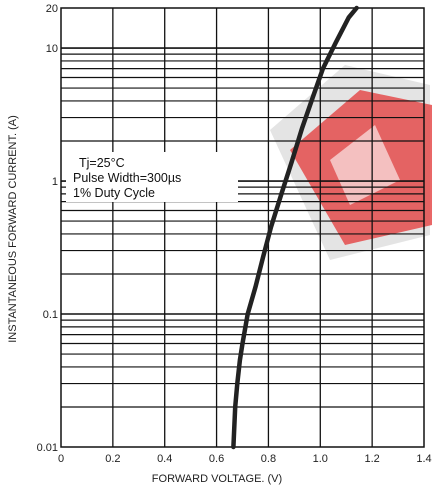 The height and width of the screenshot is (492, 432). Describe the element at coordinates (216, 459) in the screenshot. I see `x-tick-label: 0.6` at that location.